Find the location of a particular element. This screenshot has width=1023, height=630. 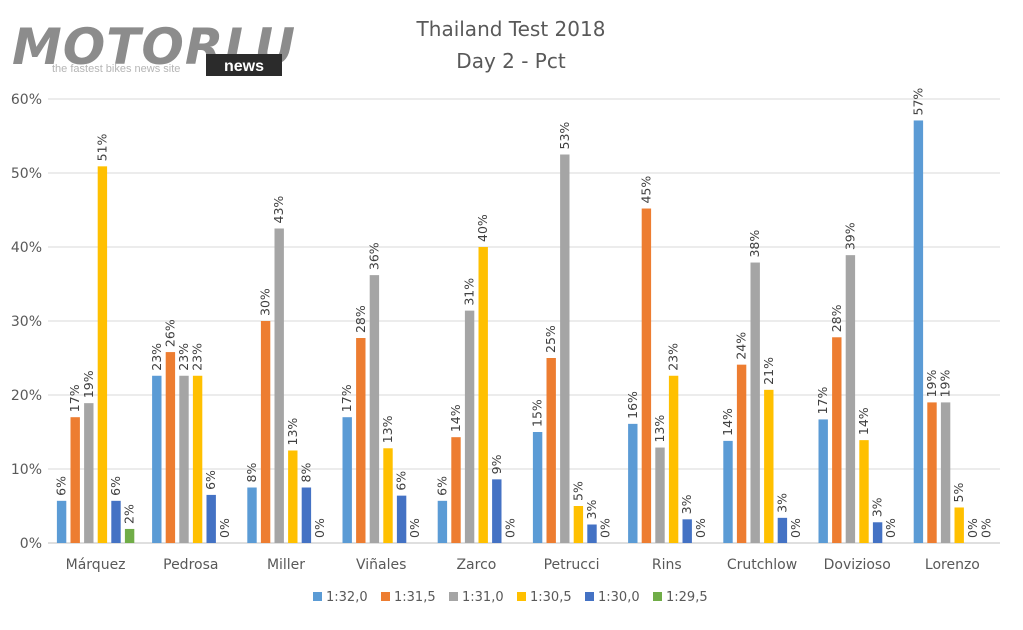

data-label: 16% is located at coordinates (632, 405).